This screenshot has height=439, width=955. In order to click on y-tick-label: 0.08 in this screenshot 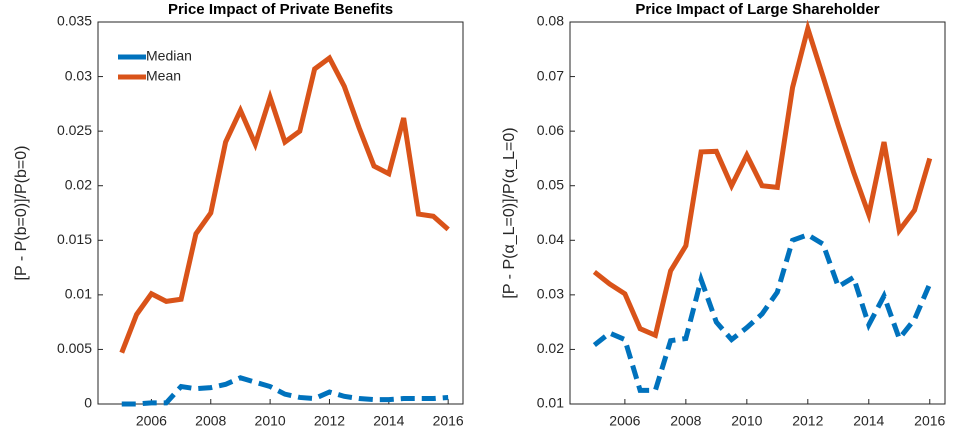, I will do `click(550, 21)`.